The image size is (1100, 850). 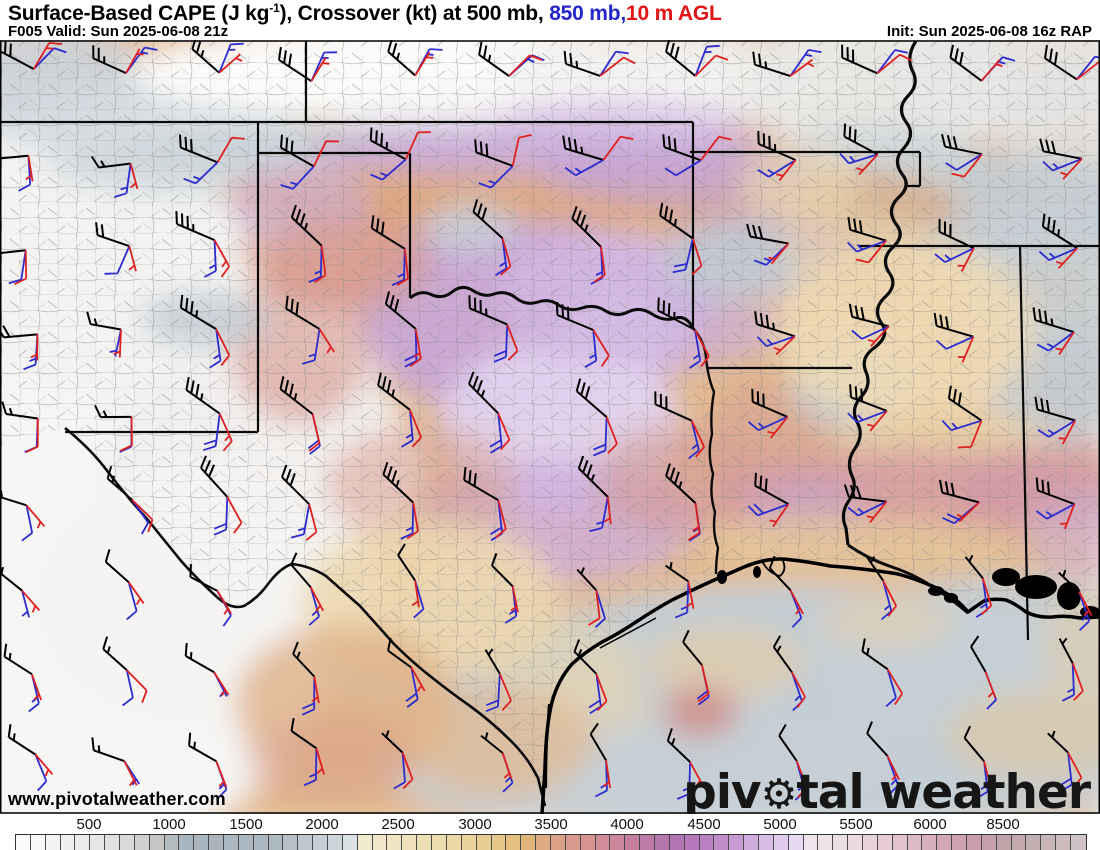 I want to click on colorbar-tick: 6000, so click(x=930, y=824).